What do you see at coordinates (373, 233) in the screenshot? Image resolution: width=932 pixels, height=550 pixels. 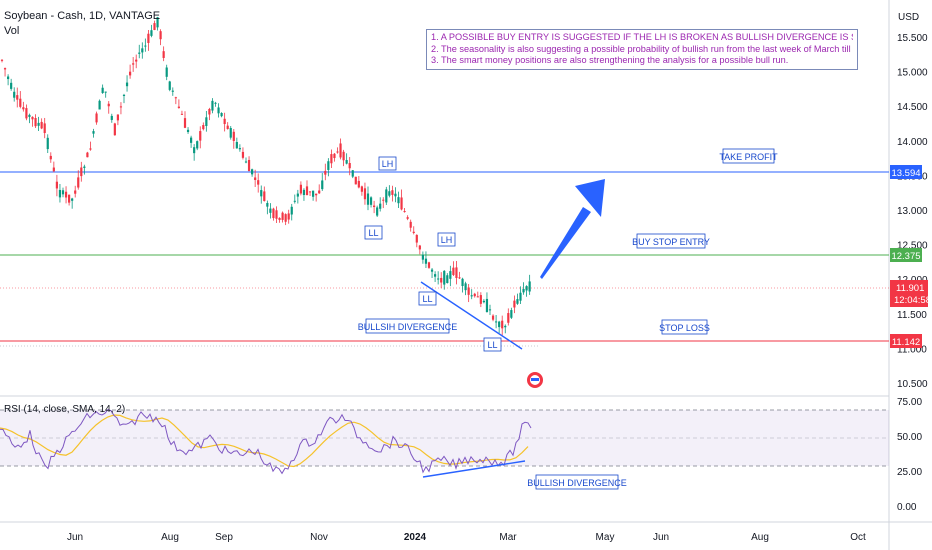 I see `ll-label-1: LL` at bounding box center [373, 233].